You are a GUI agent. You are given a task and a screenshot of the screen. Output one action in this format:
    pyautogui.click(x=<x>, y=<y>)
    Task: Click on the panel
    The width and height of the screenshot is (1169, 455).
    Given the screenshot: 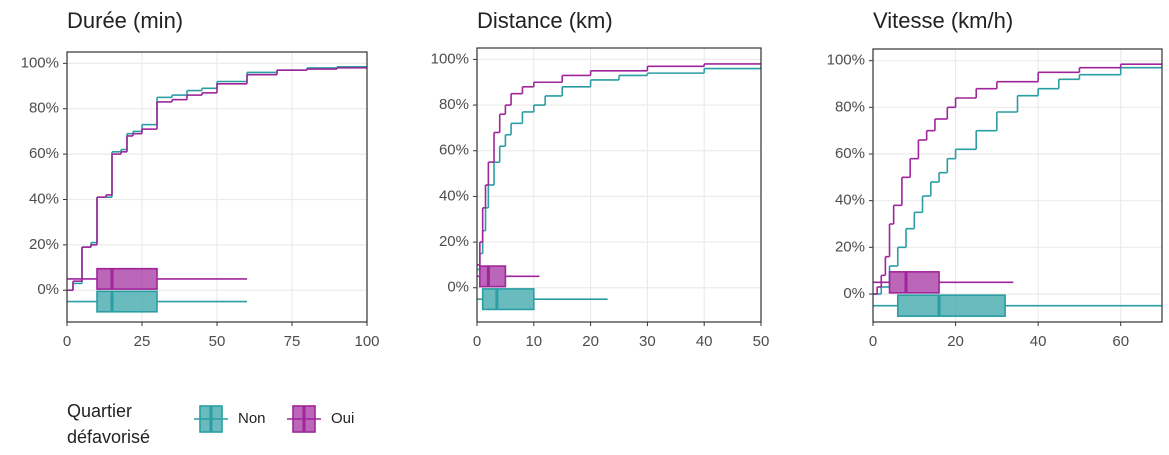 What is the action you would take?
    pyautogui.click(x=619, y=185)
    